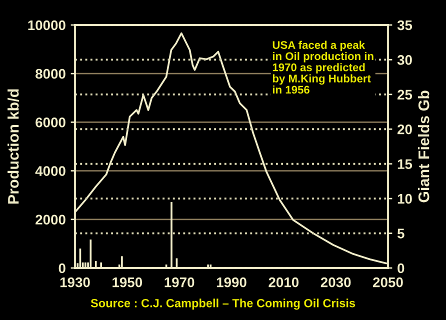 The width and height of the screenshot is (446, 320). What do you see at coordinates (424, 146) in the screenshot?
I see `y2-axis-title: Giant Fields Gb` at bounding box center [424, 146].